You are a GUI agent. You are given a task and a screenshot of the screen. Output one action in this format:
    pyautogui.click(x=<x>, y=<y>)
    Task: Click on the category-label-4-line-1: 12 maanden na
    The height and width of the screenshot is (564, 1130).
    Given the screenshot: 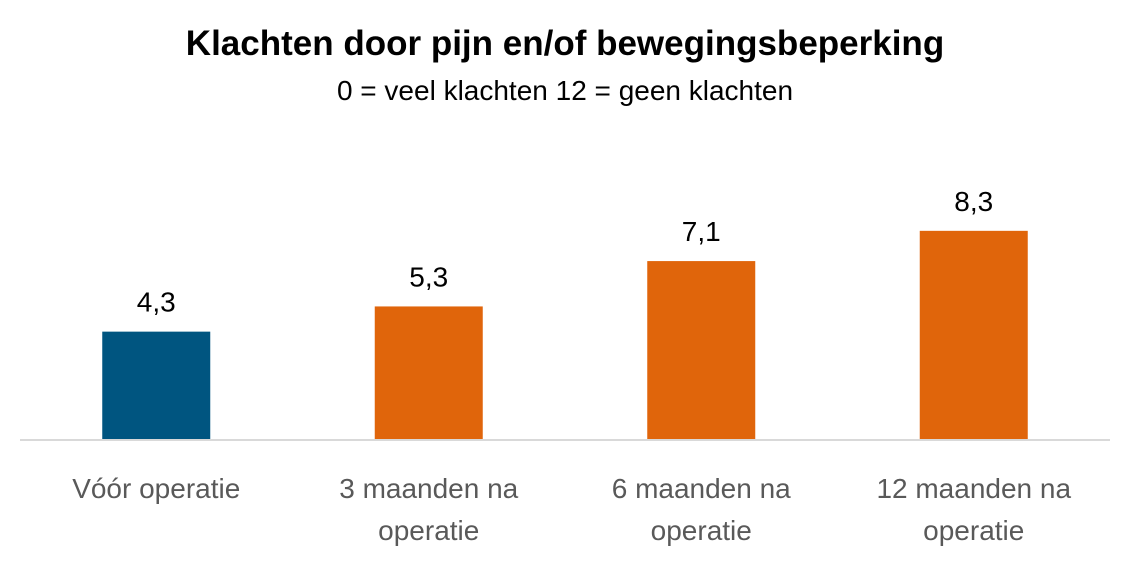 What is the action you would take?
    pyautogui.click(x=973, y=488)
    